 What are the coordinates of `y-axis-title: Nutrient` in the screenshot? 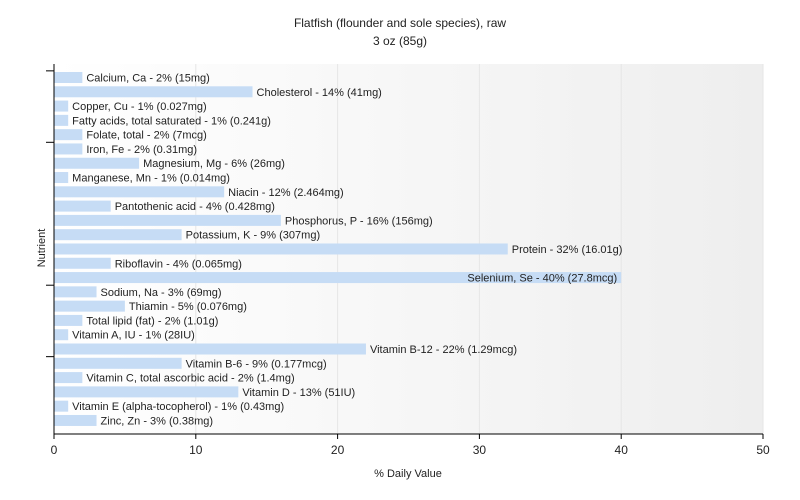 It's located at (42, 248).